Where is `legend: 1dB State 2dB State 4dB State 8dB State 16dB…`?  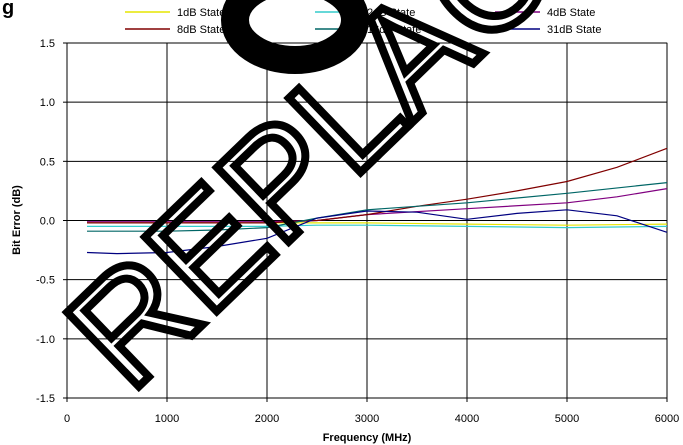 legend: 1dB State 2dB State 4dB State 8dB State 16dB… is located at coordinates (363, 21).